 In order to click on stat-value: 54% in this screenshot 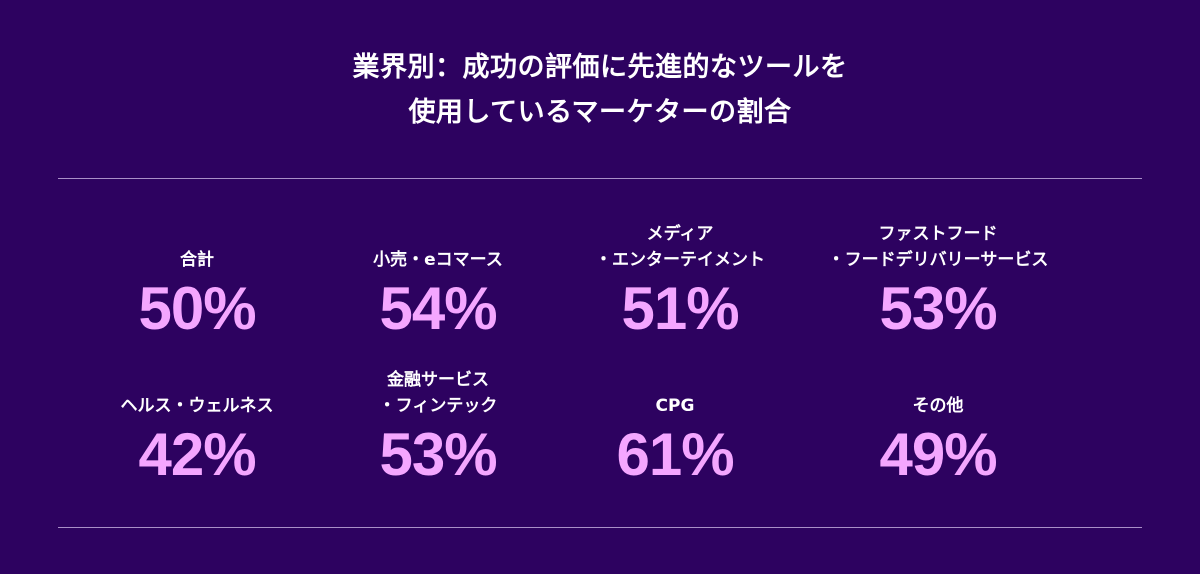, I will do `click(438, 308)`.